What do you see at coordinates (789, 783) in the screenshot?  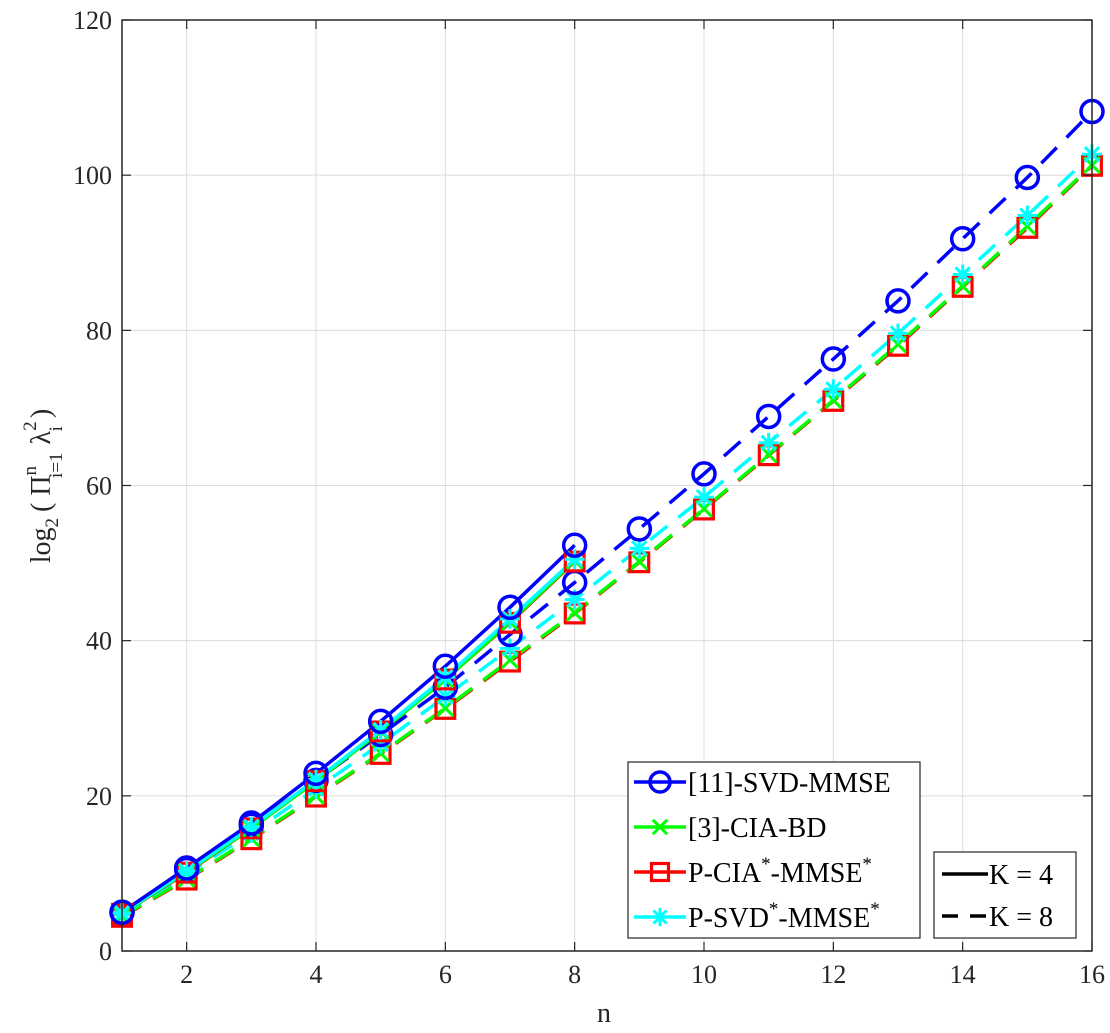 I see `legend-label-svd: [11]-SVD-MMSE` at bounding box center [789, 783].